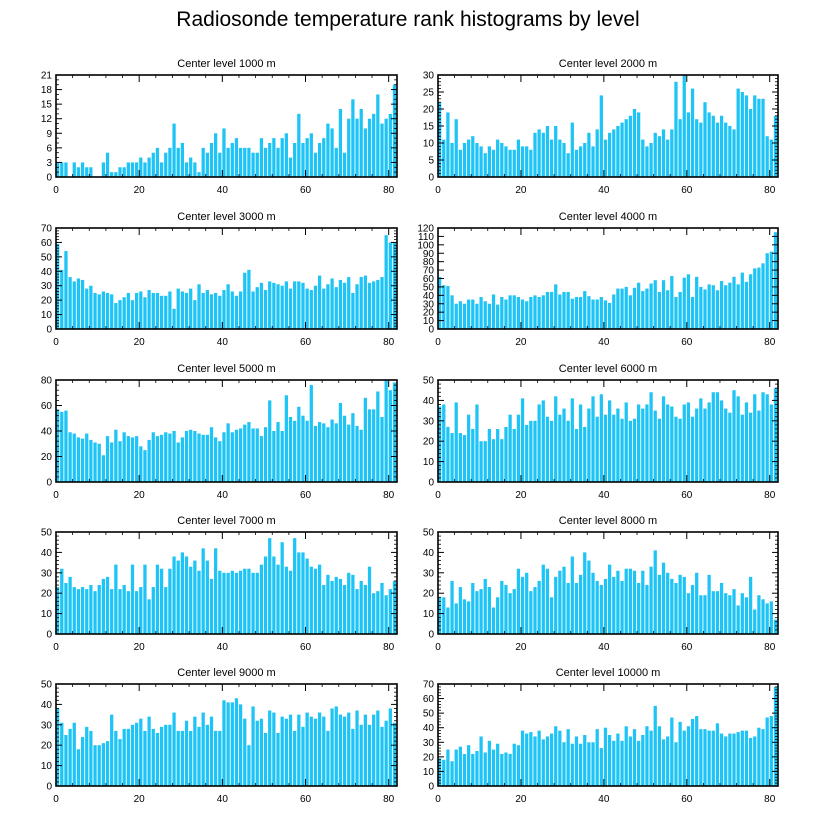 This screenshot has height=824, width=816. I want to click on y-tick-label: 15, so click(429, 127).